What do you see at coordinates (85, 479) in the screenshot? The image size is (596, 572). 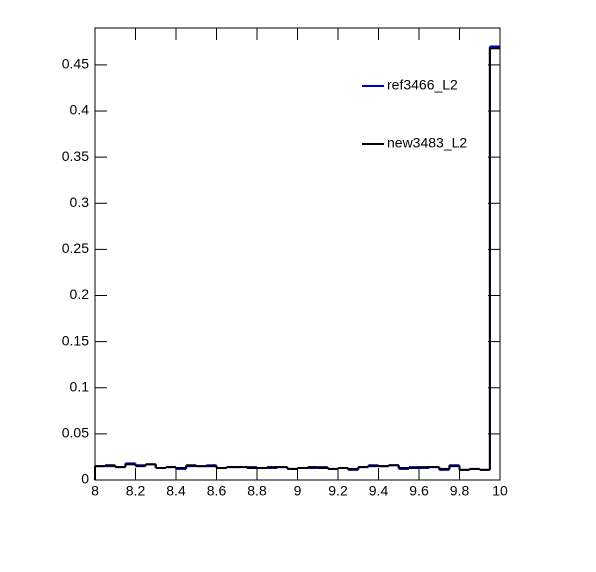 I see `y-tick-label: 0` at bounding box center [85, 479].